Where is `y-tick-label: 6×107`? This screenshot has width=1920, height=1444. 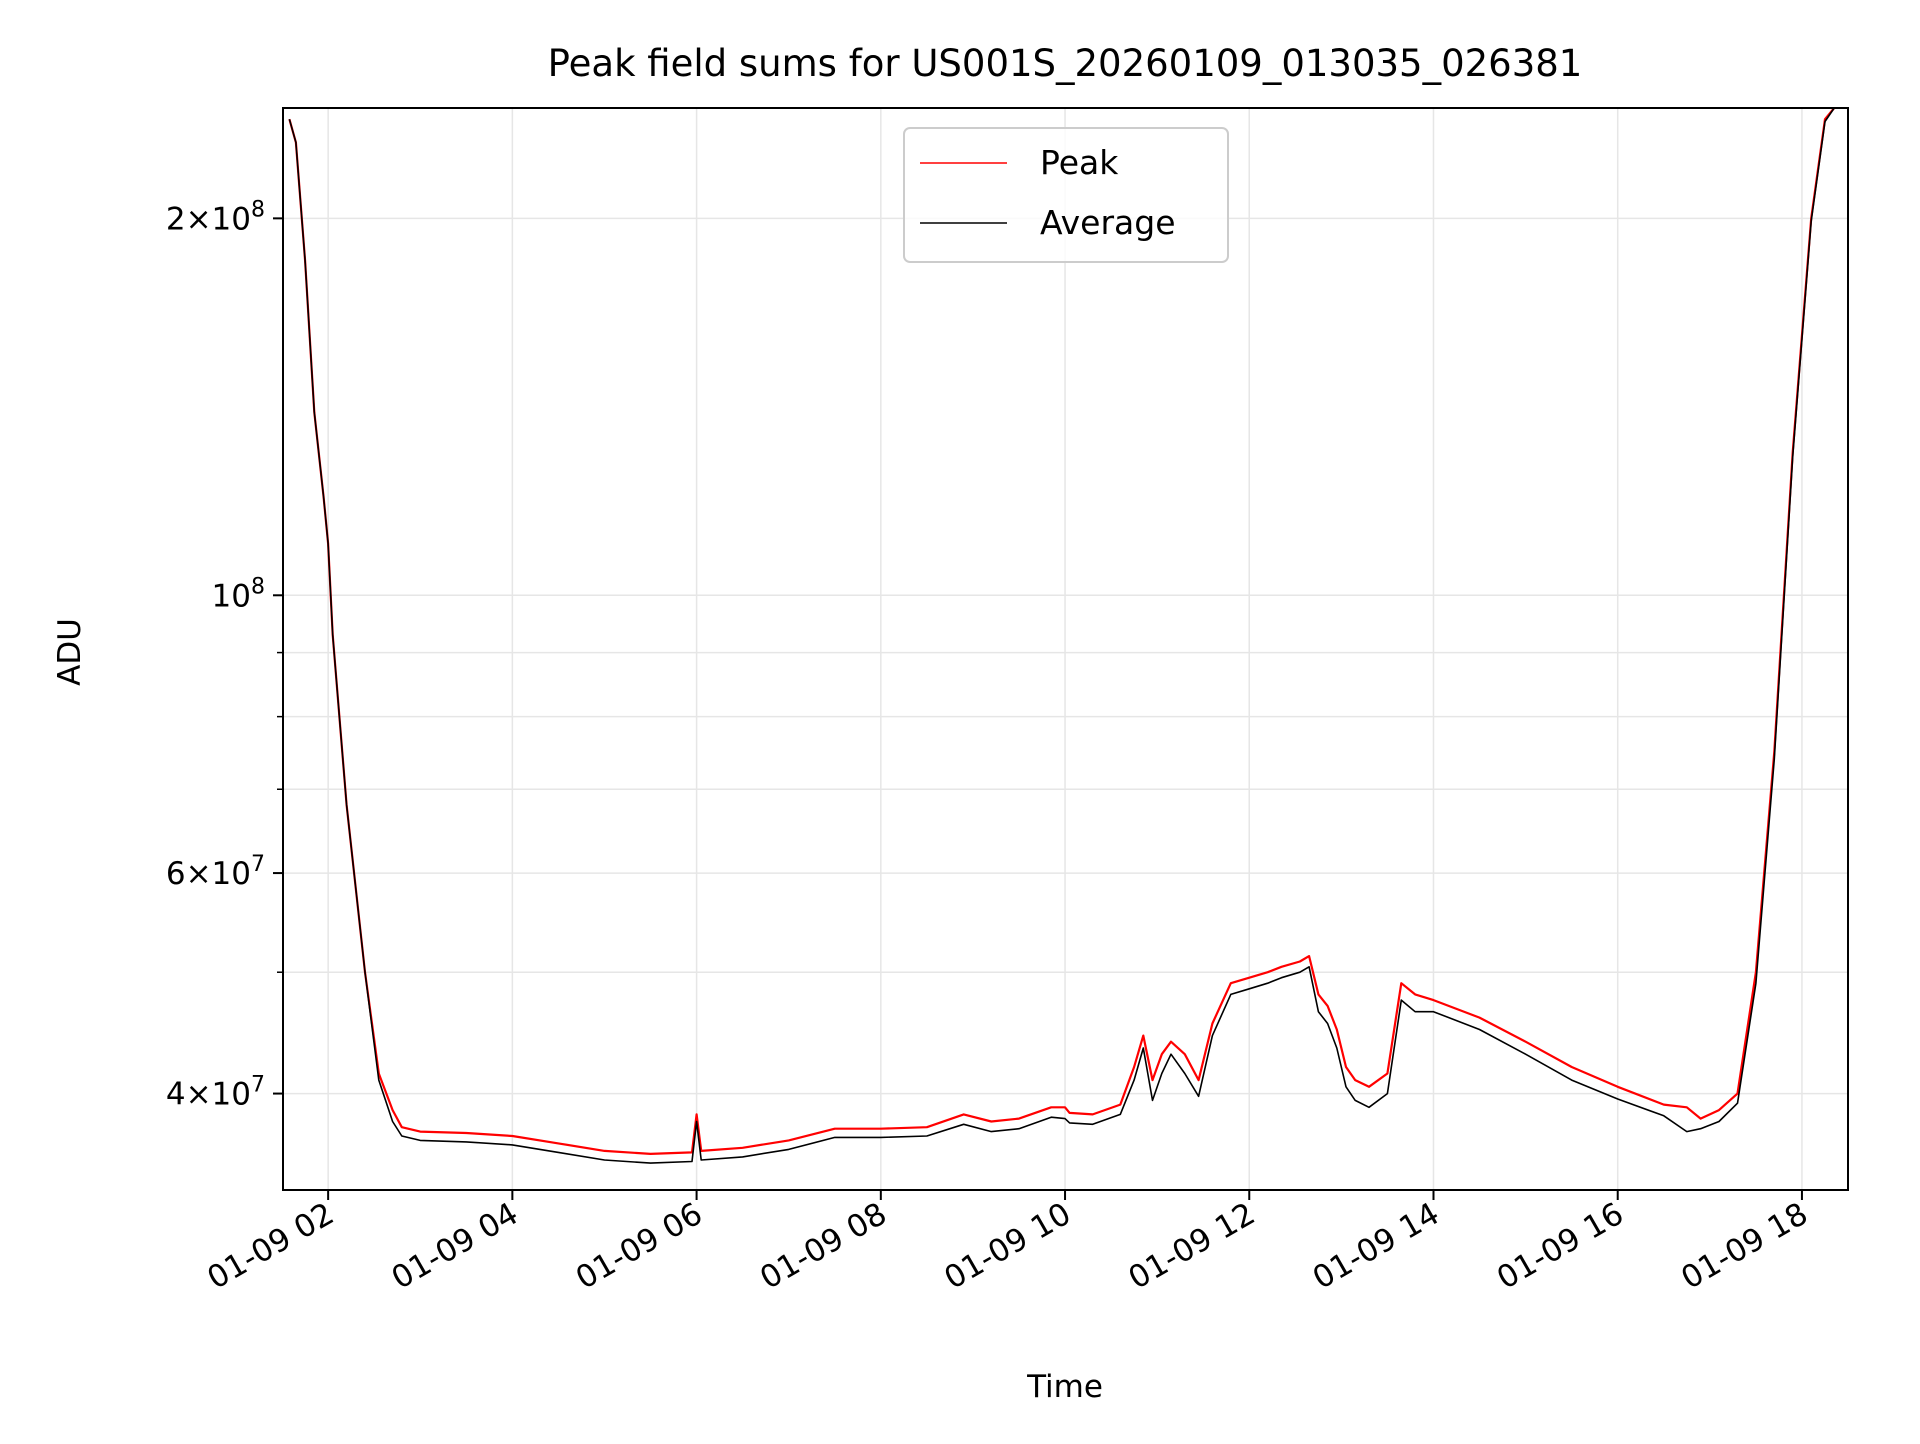 y-tick-label: 6×107 is located at coordinates (215, 872).